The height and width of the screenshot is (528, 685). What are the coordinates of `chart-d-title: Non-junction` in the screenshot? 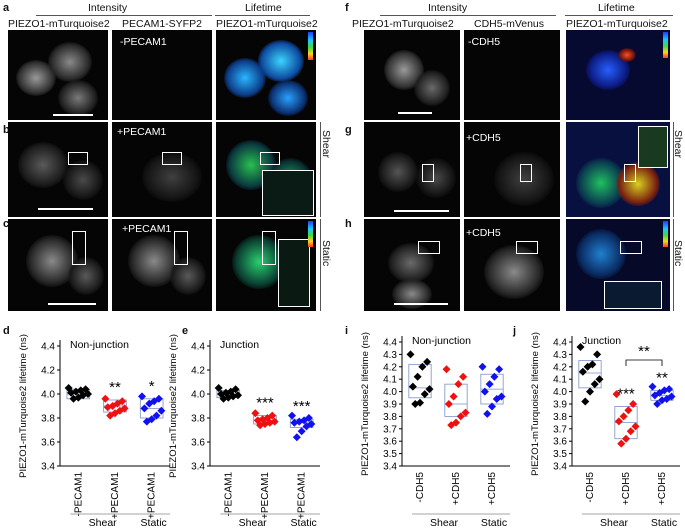 It's located at (99, 345).